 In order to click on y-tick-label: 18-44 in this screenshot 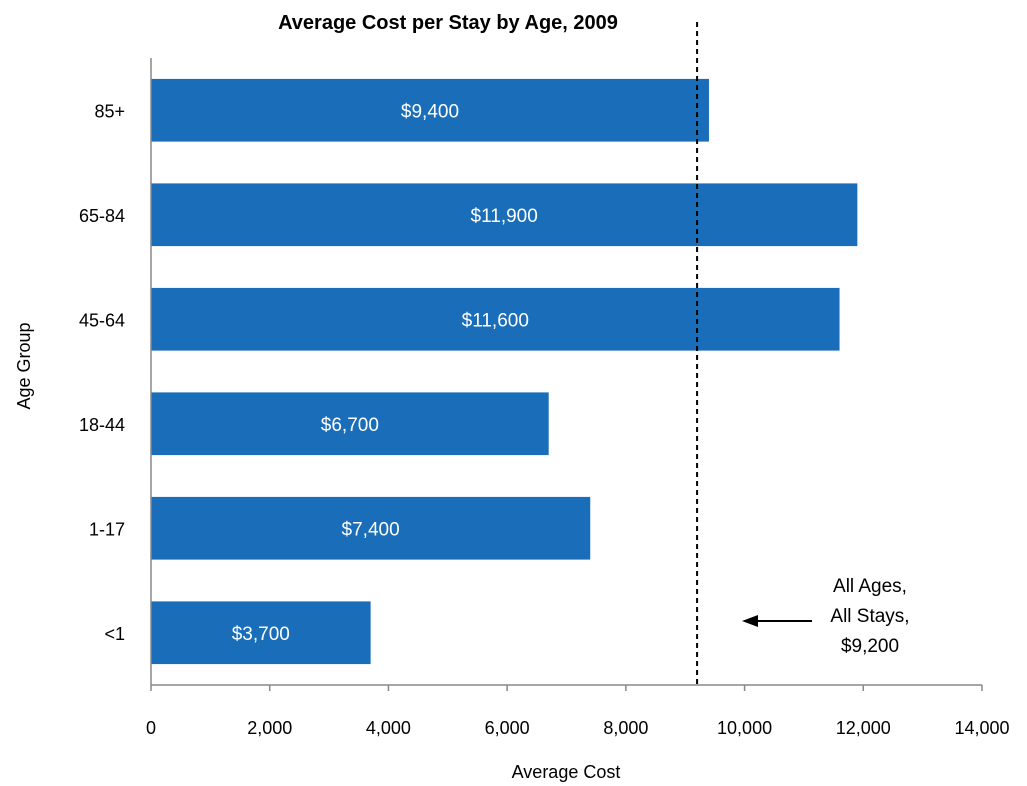, I will do `click(102, 425)`.